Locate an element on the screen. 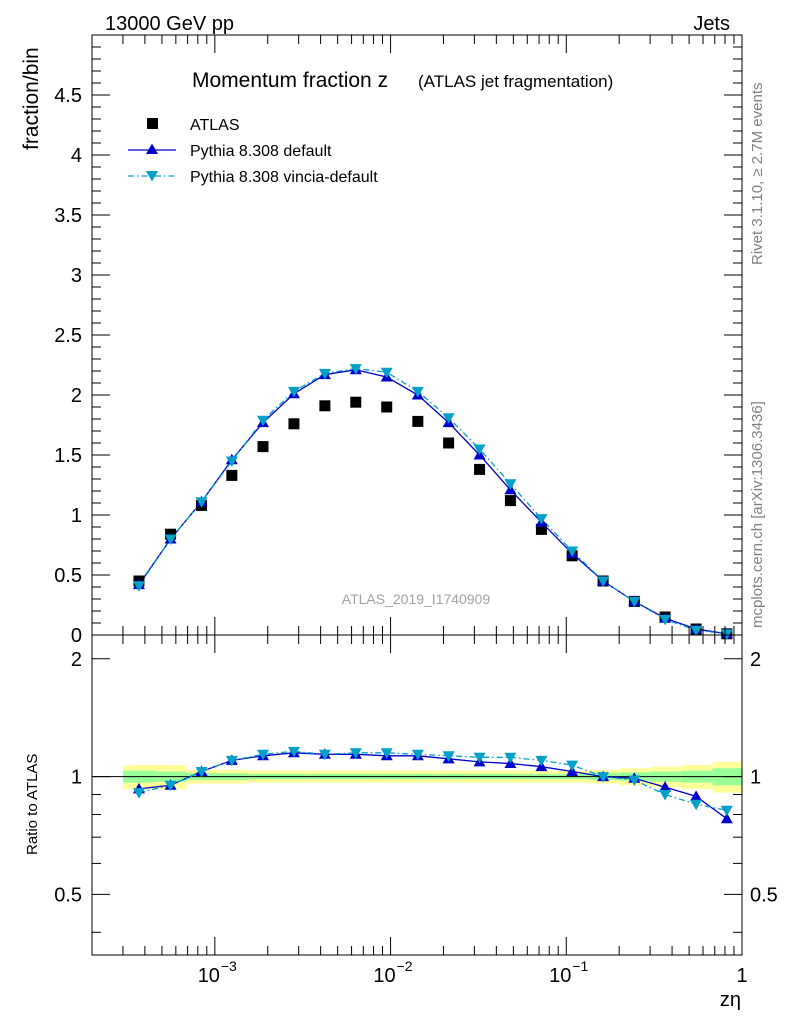 The image size is (786, 1024). header-energy-label: 13000 GeV pp is located at coordinates (169, 24).